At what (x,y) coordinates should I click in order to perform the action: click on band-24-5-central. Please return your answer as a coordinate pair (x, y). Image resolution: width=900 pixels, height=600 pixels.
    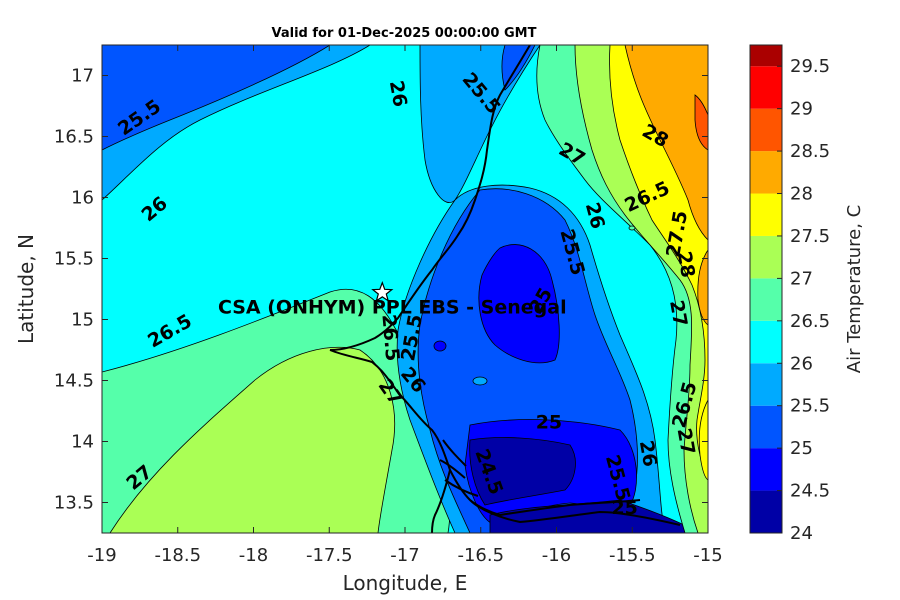
    Looking at the image, I should click on (519, 304).